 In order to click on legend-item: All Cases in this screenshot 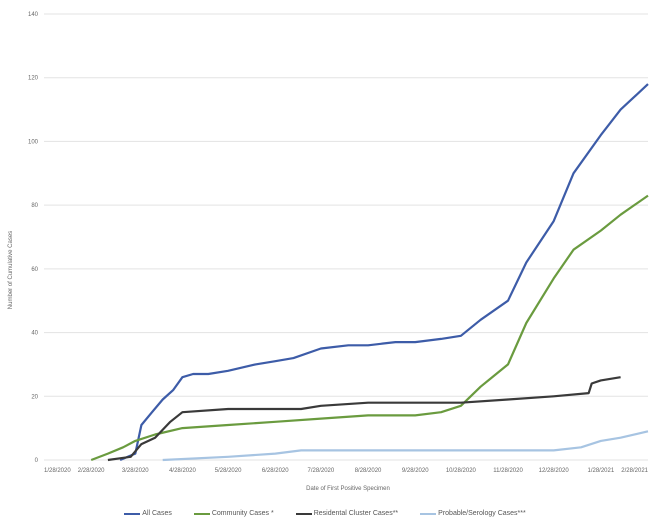, I will do `click(148, 513)`.